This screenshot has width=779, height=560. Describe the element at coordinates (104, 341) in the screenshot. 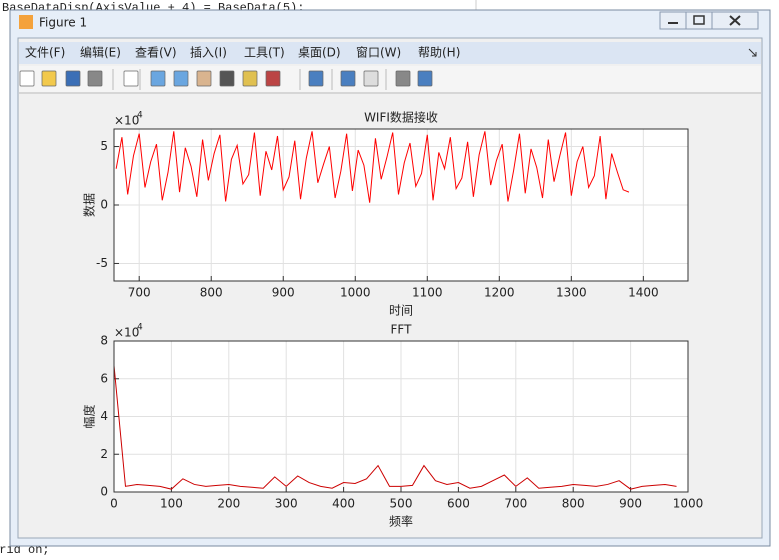

I see `y-tick-label: 8` at that location.